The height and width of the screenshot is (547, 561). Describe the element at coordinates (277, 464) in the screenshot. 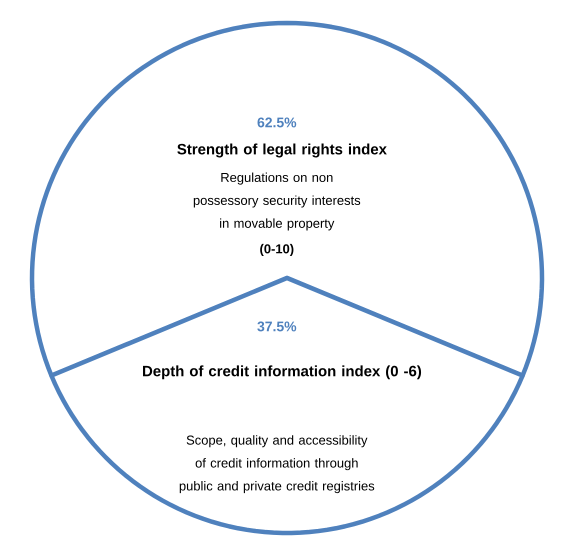

I see `text: Scope, quality and accessibility of credit information through public and private credit registries` at that location.